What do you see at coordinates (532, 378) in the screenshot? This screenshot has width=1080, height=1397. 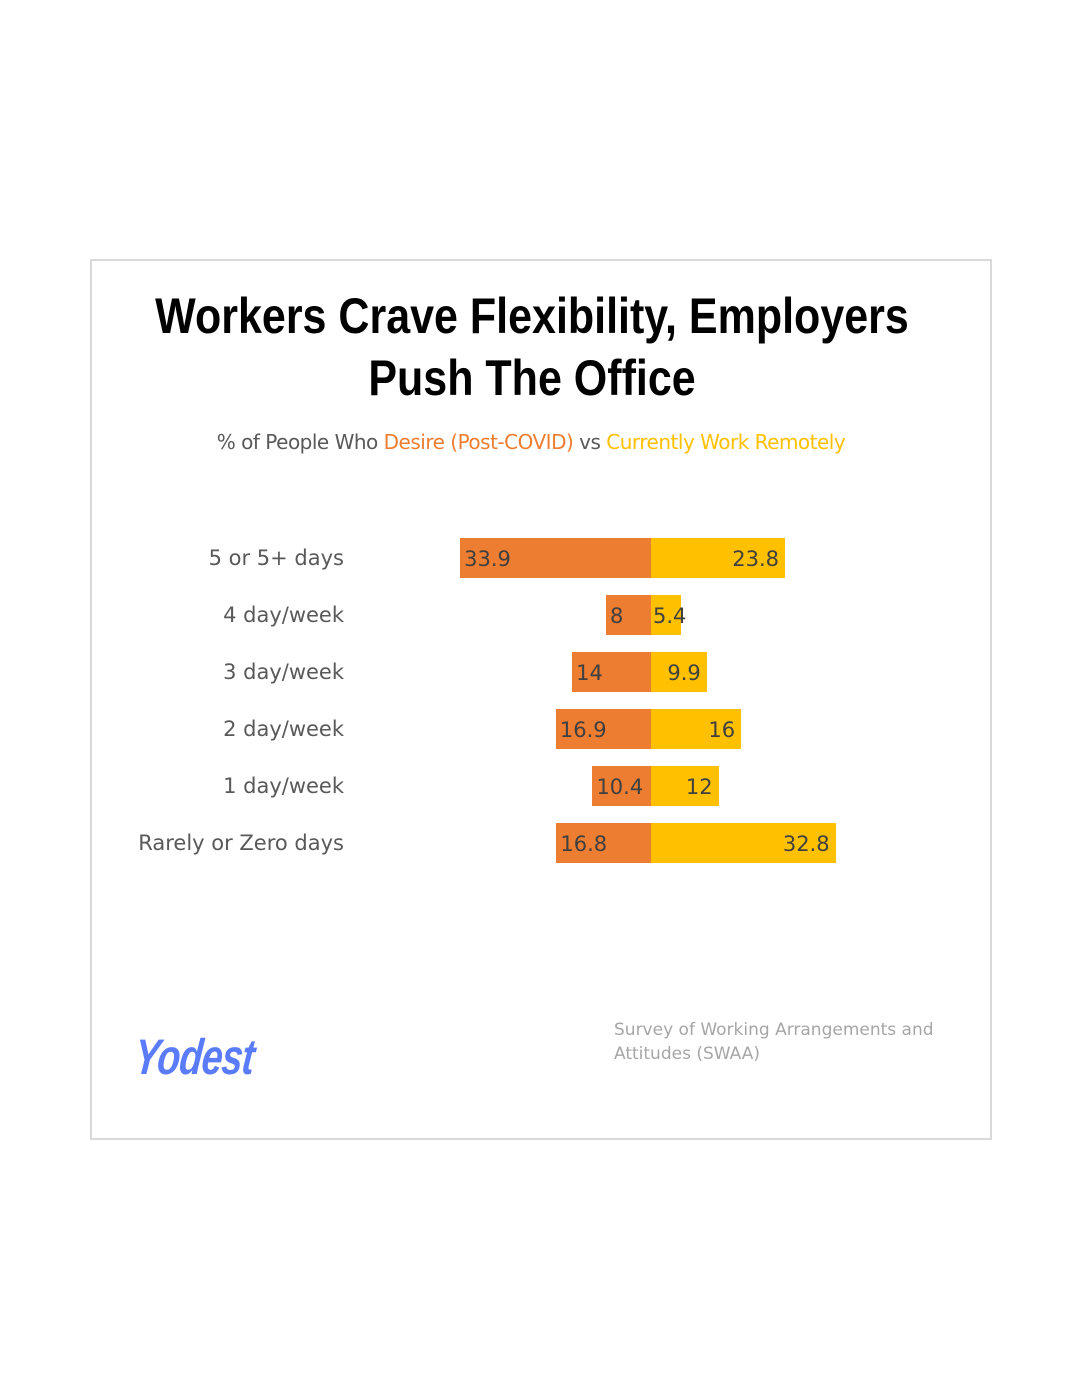 I see `title-line-2: Push The Office` at bounding box center [532, 378].